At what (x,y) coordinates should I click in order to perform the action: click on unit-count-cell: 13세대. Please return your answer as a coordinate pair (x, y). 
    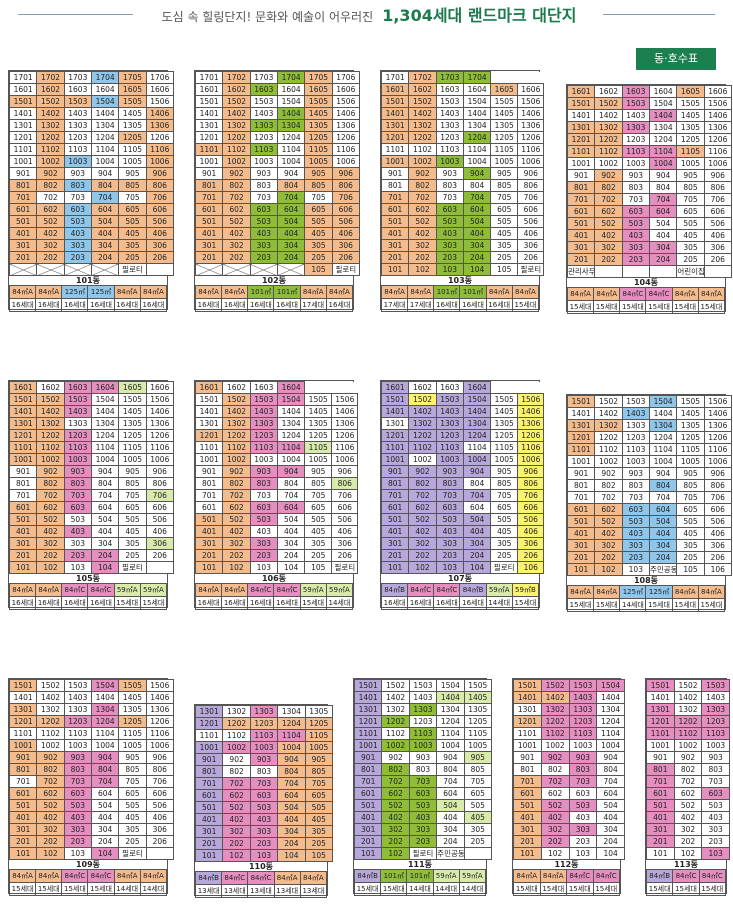
    Looking at the image, I should click on (313, 891).